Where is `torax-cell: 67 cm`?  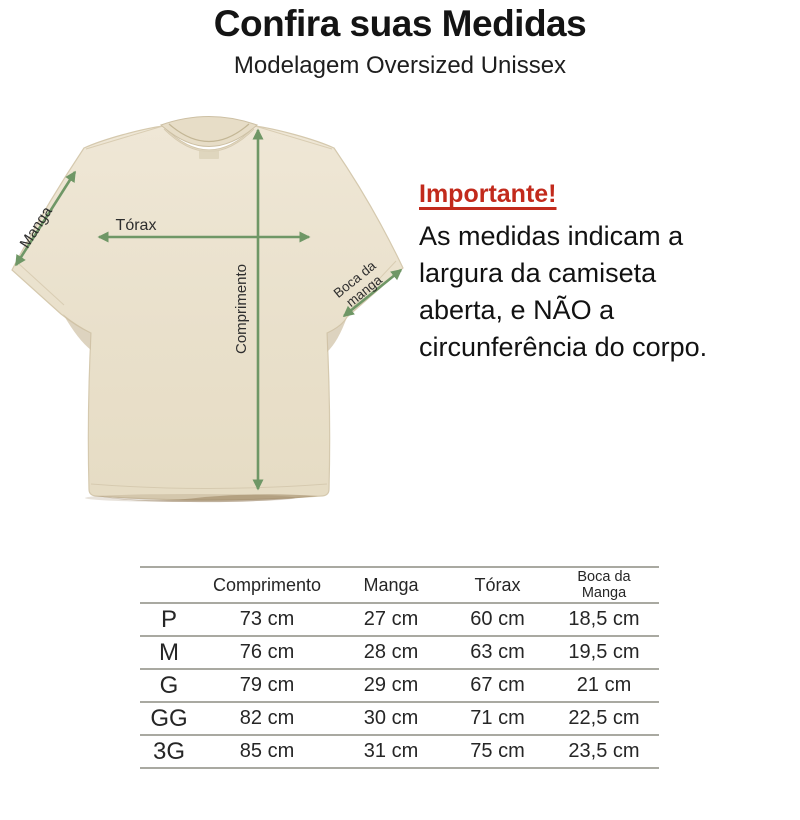 torax-cell: 67 cm is located at coordinates (497, 685).